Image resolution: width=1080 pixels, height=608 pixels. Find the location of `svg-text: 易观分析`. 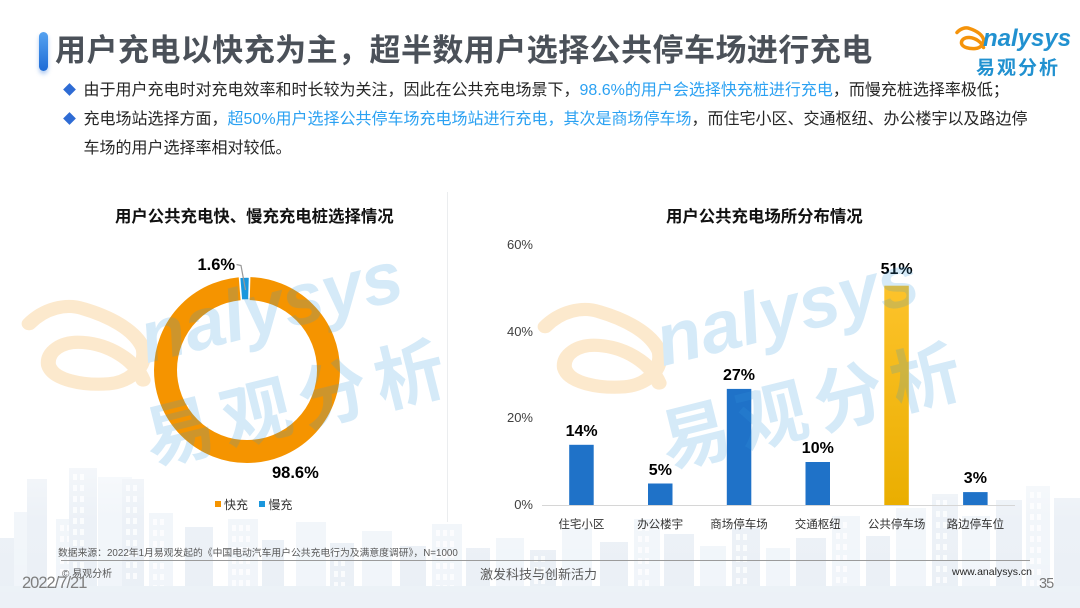

svg-text: 易观分析 is located at coordinates (1018, 66).